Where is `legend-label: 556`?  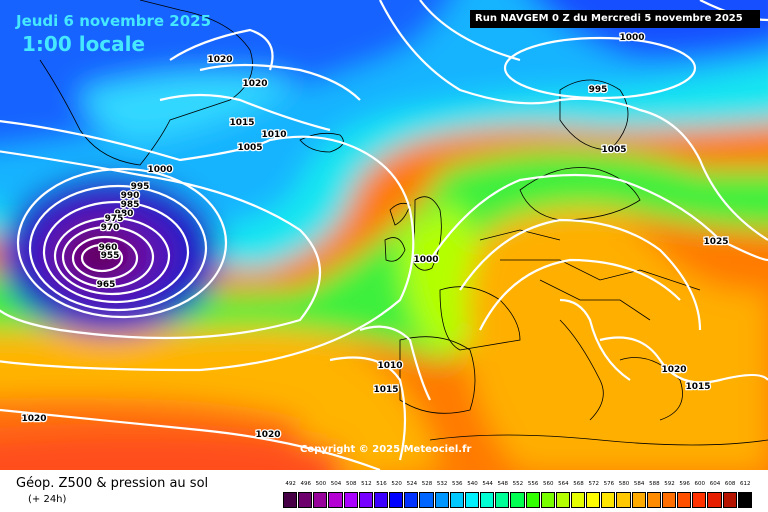
legend-label: 556 is located at coordinates (533, 484).